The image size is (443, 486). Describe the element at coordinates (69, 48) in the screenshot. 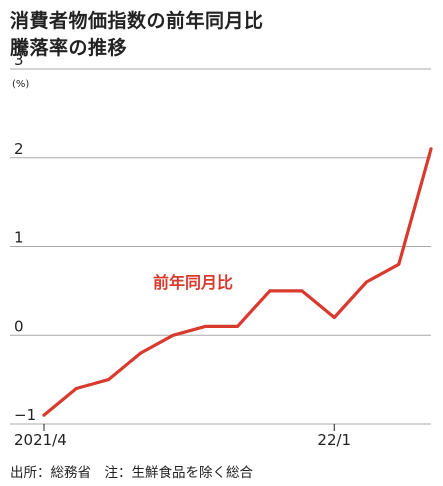

I see `chart-title-line-2: 騰落率の推移` at that location.